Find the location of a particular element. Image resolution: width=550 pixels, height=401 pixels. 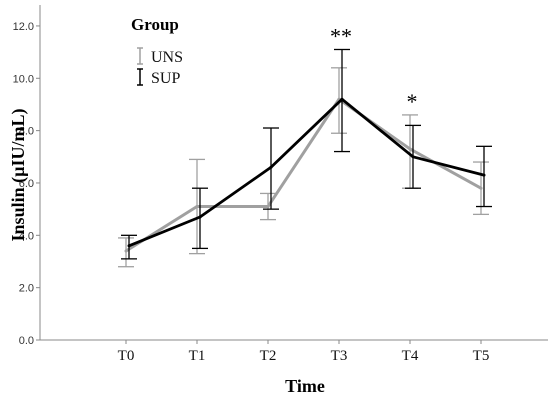

legend: Group UNS SUP is located at coordinates (157, 51).